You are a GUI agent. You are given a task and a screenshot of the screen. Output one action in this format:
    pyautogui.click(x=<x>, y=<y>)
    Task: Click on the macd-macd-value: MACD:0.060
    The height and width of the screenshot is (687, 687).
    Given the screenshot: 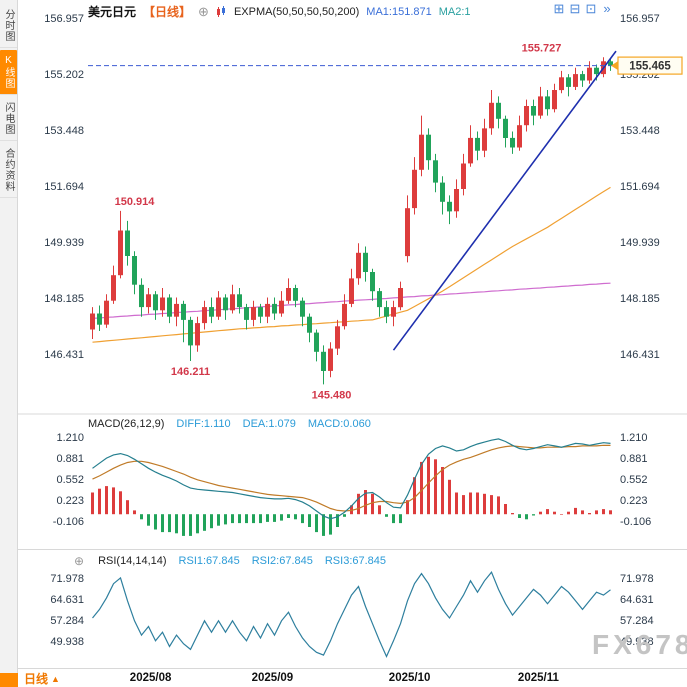 What is the action you would take?
    pyautogui.click(x=339, y=424)
    